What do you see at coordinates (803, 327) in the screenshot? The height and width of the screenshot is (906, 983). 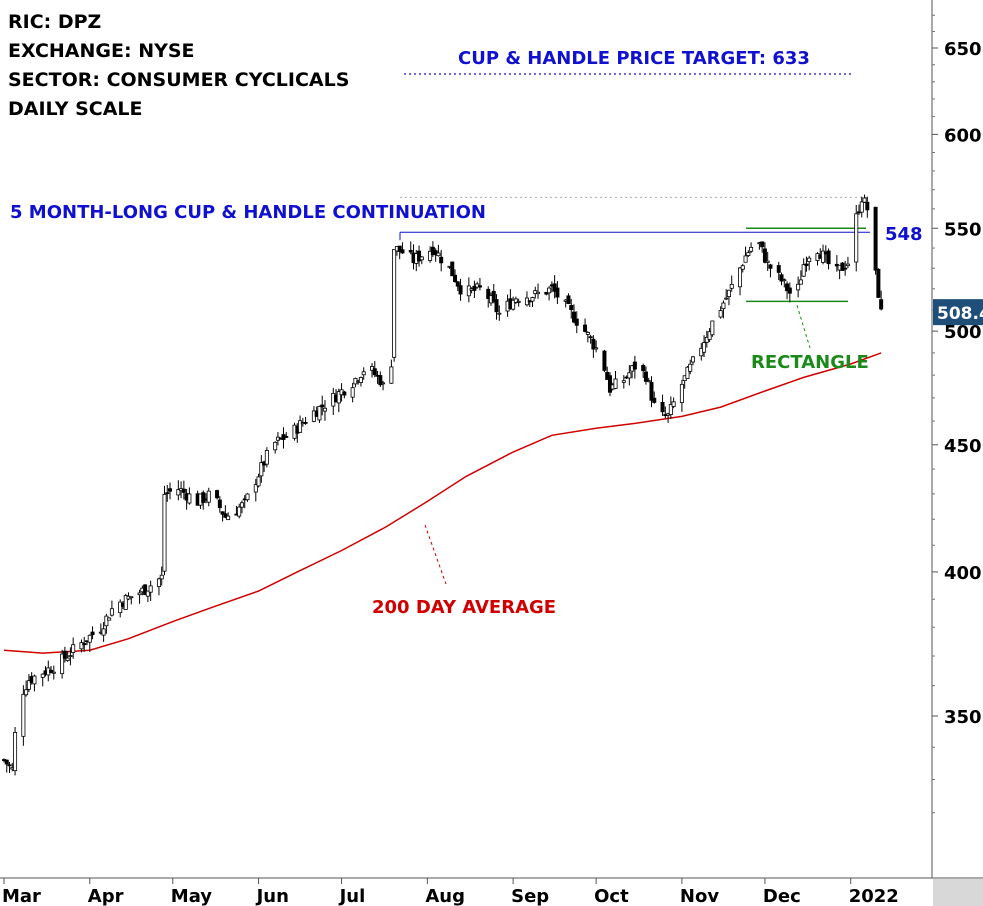 I see `rectangle-pointer` at bounding box center [803, 327].